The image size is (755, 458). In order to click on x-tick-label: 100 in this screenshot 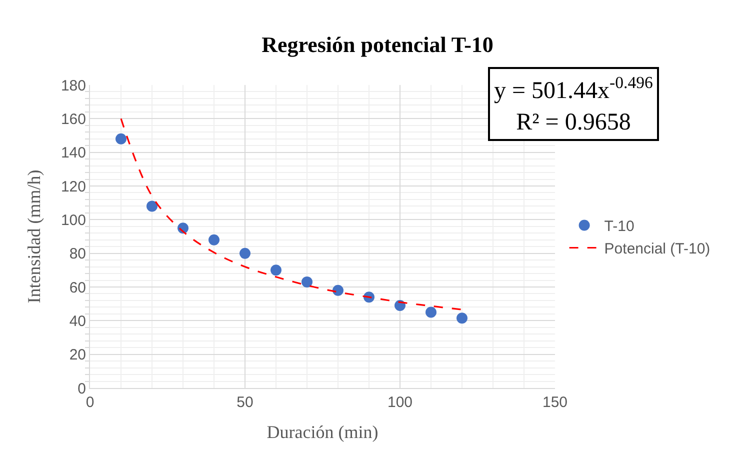, I will do `click(400, 402)`.